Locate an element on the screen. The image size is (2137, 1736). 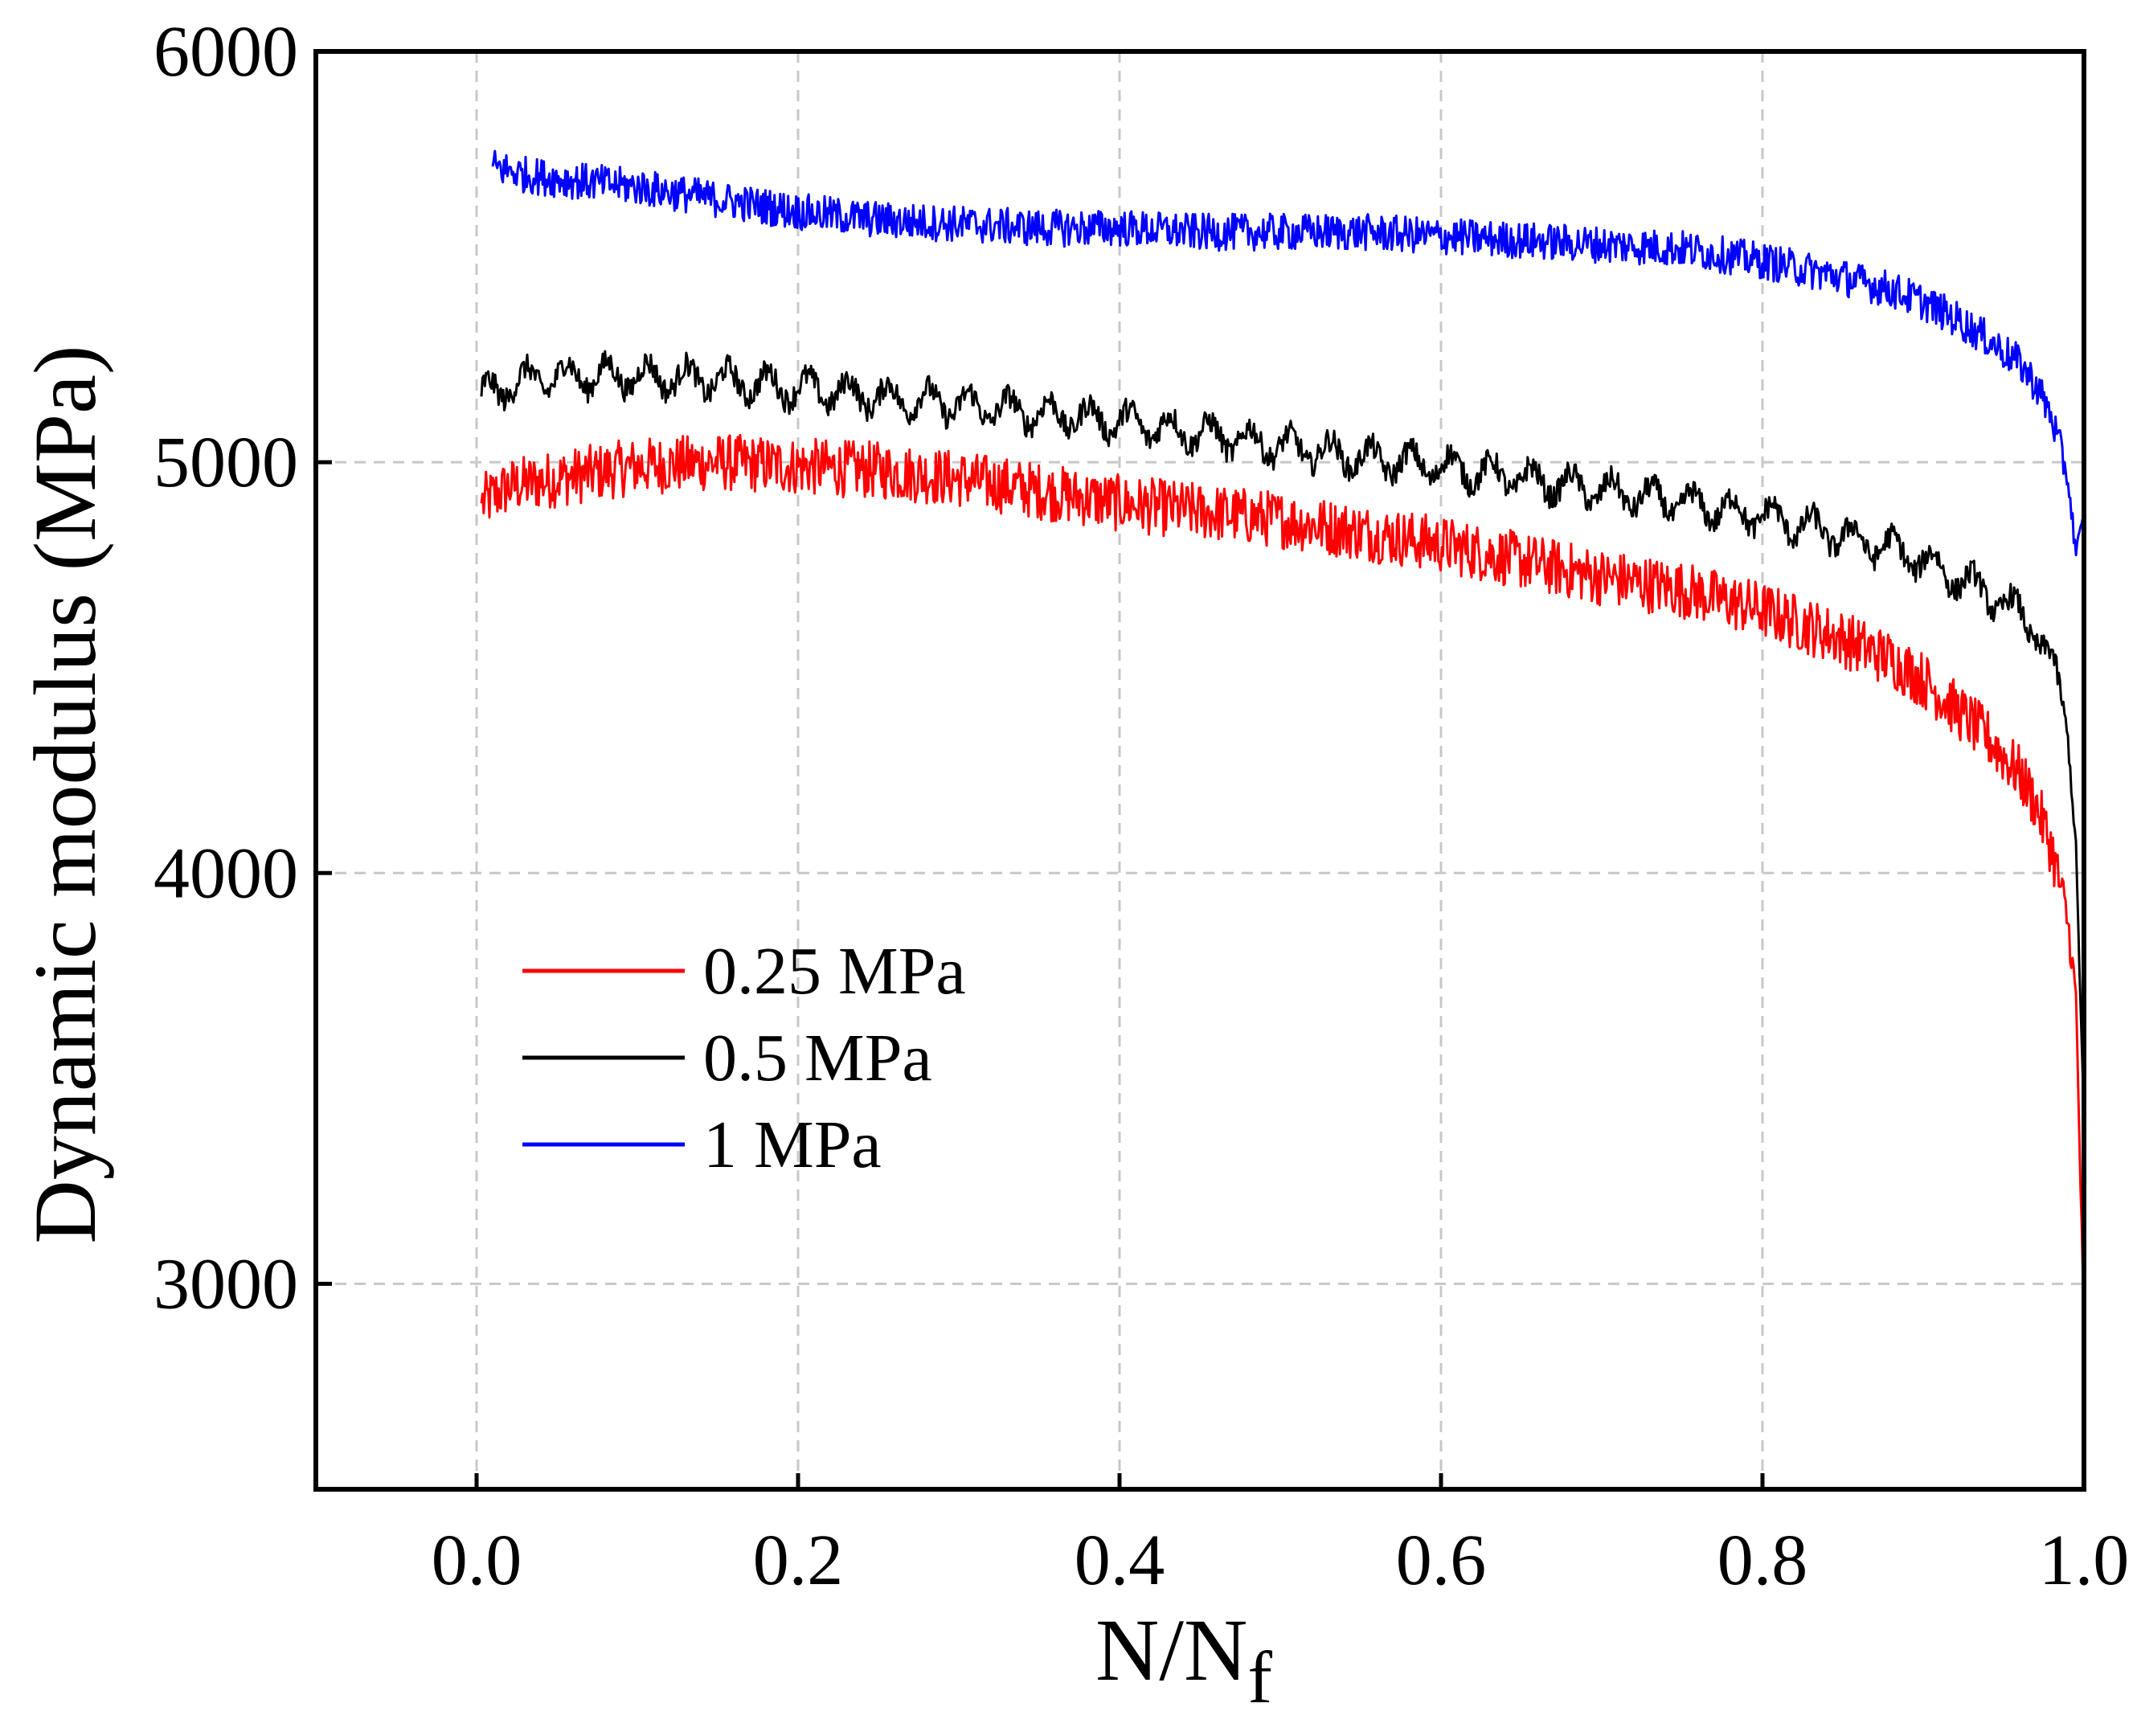
y-tick-label: 5000 is located at coordinates (226, 462).